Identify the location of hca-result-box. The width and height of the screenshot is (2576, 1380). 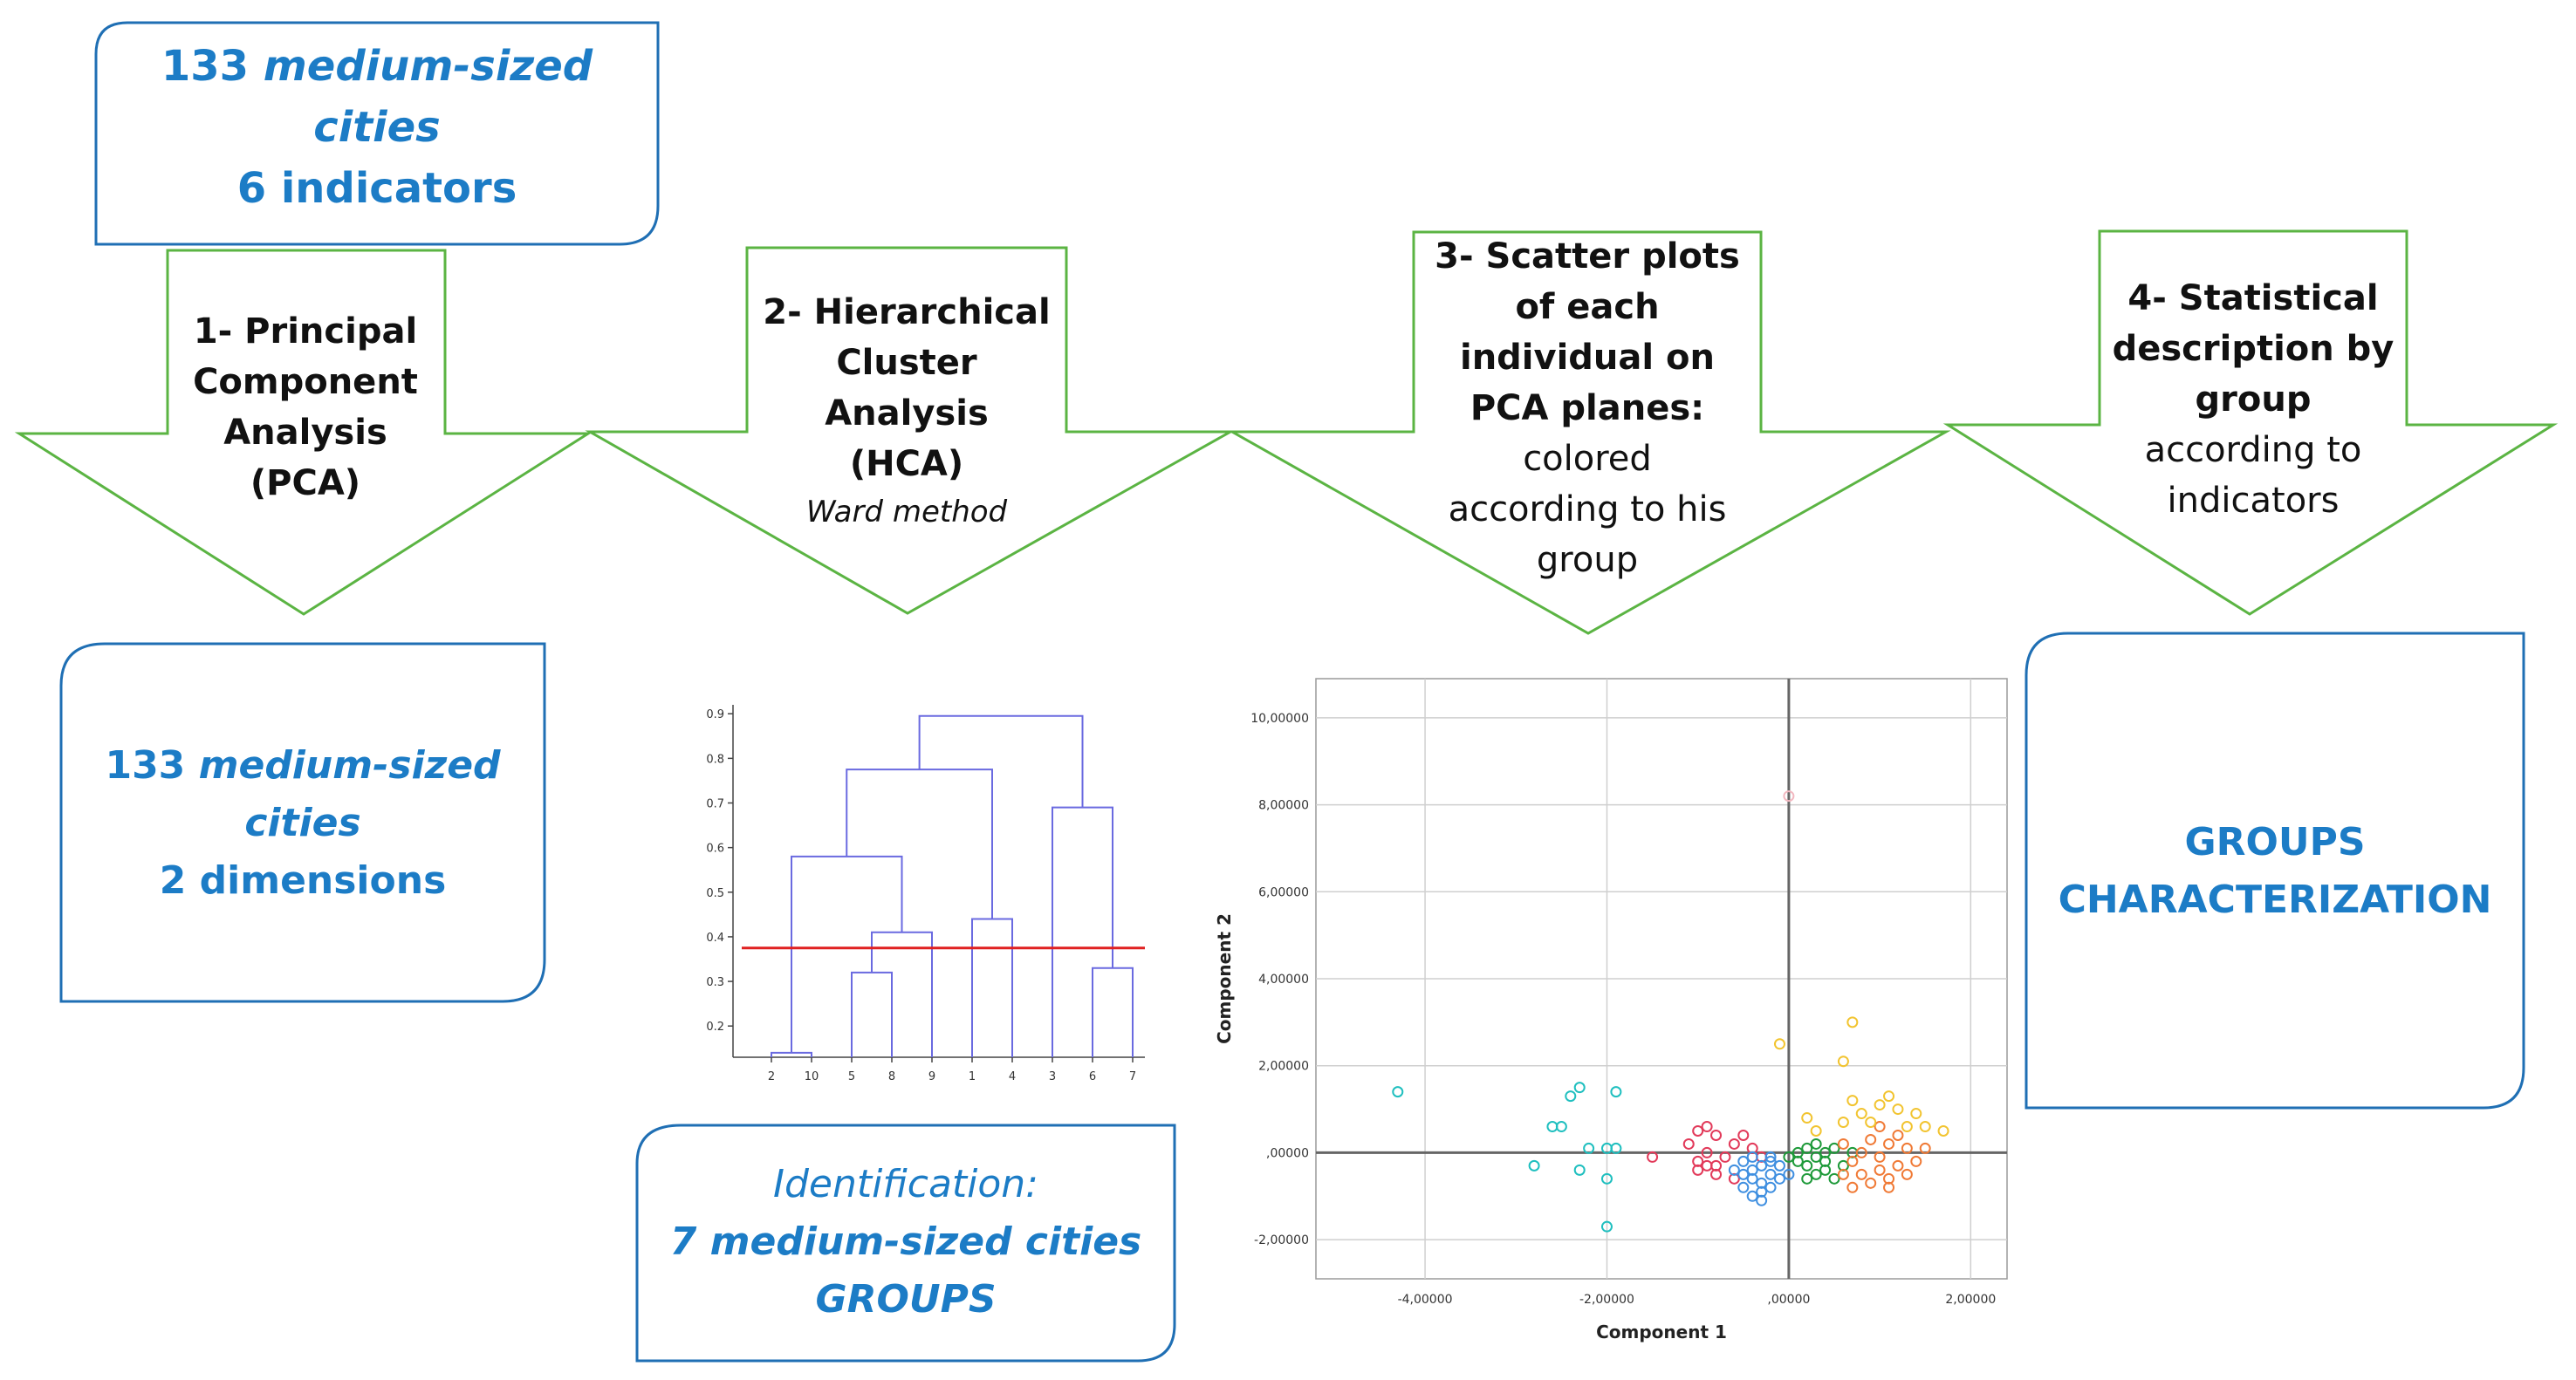
(905, 1243).